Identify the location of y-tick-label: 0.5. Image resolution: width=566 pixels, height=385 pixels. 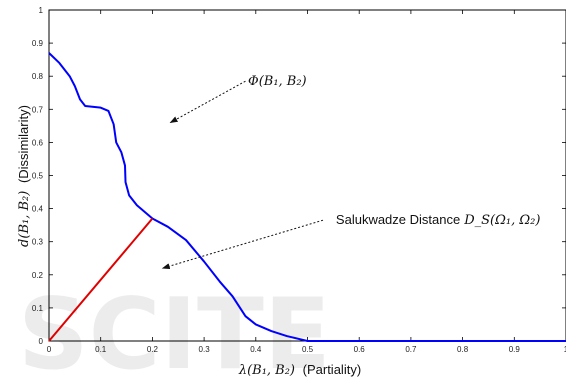
(38, 176).